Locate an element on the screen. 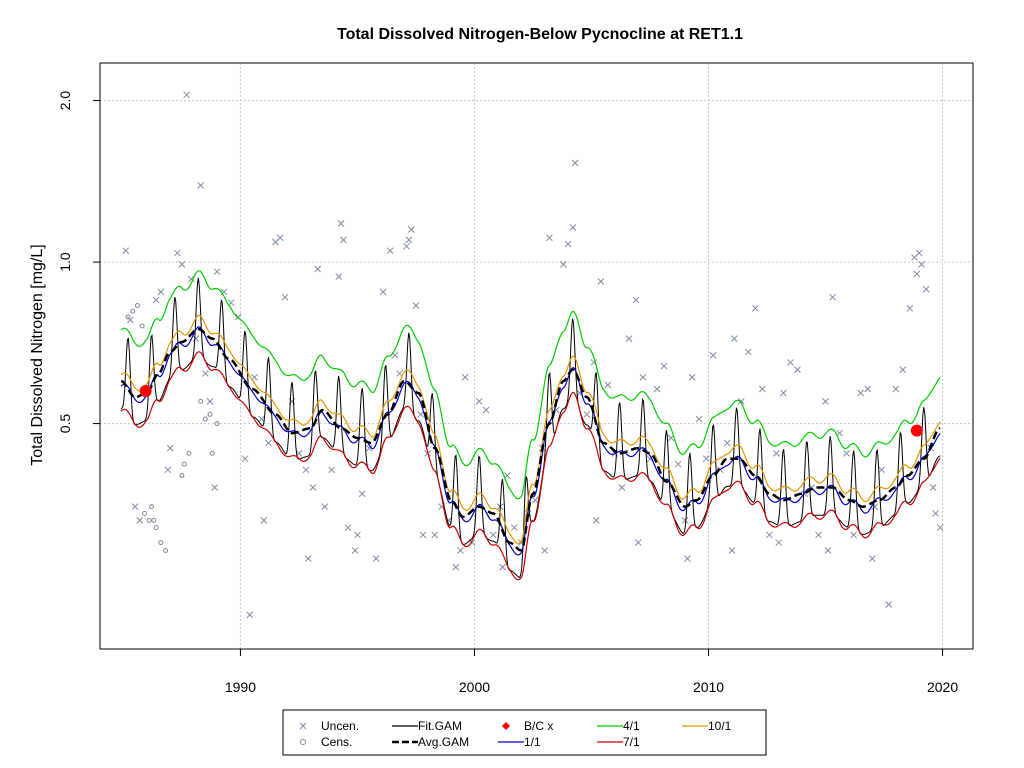 The height and width of the screenshot is (768, 1024). y-tick-label: 1.0 is located at coordinates (65, 262).